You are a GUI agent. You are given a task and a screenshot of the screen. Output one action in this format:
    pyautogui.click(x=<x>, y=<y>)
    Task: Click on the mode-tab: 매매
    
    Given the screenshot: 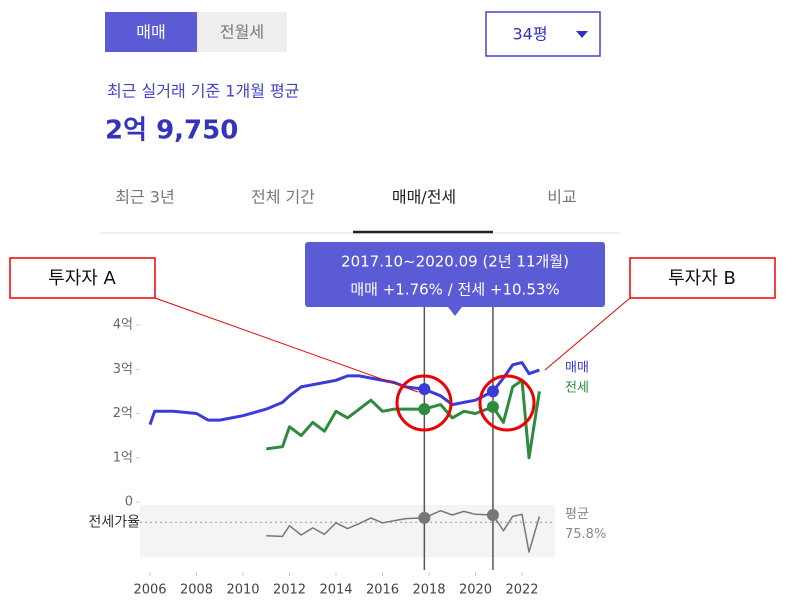 What is the action you would take?
    pyautogui.click(x=150, y=32)
    